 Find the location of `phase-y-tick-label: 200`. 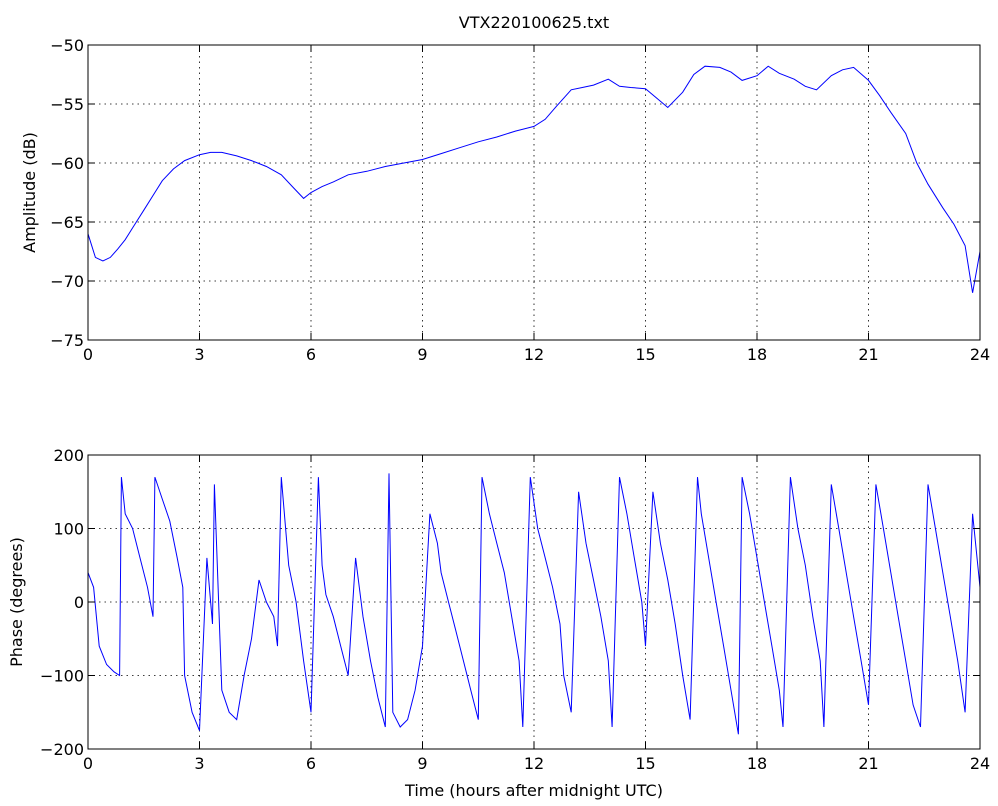

phase-y-tick-label: 200 is located at coordinates (68, 455).